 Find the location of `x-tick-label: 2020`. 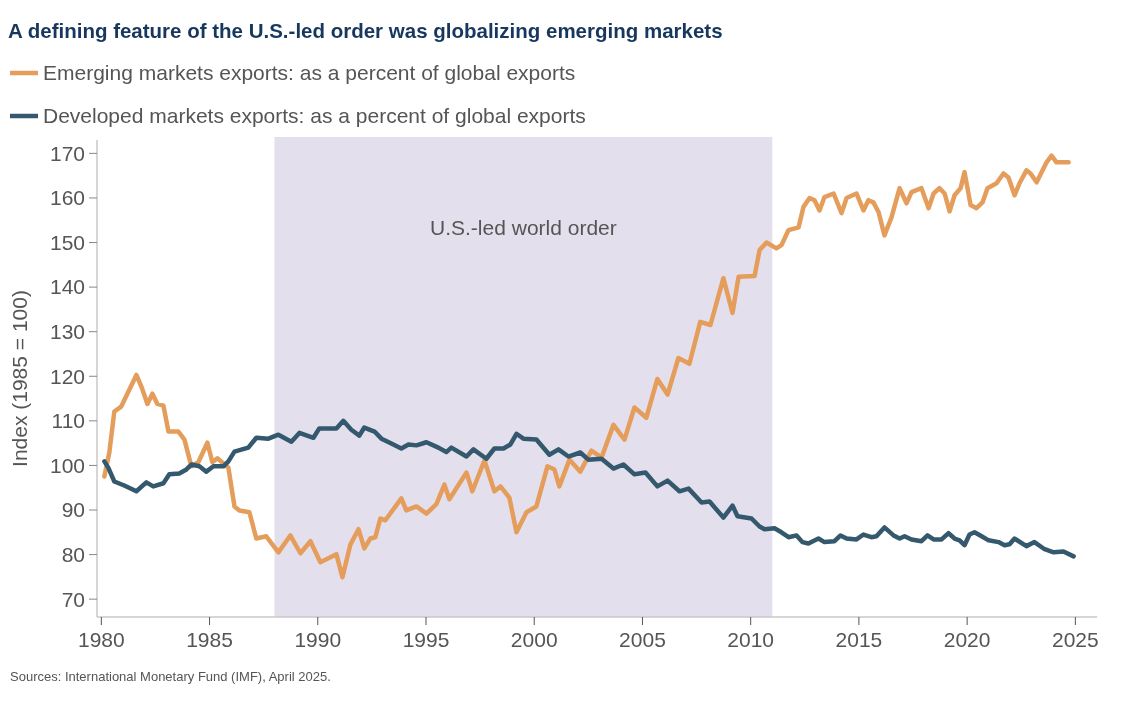

x-tick-label: 2020 is located at coordinates (967, 639).